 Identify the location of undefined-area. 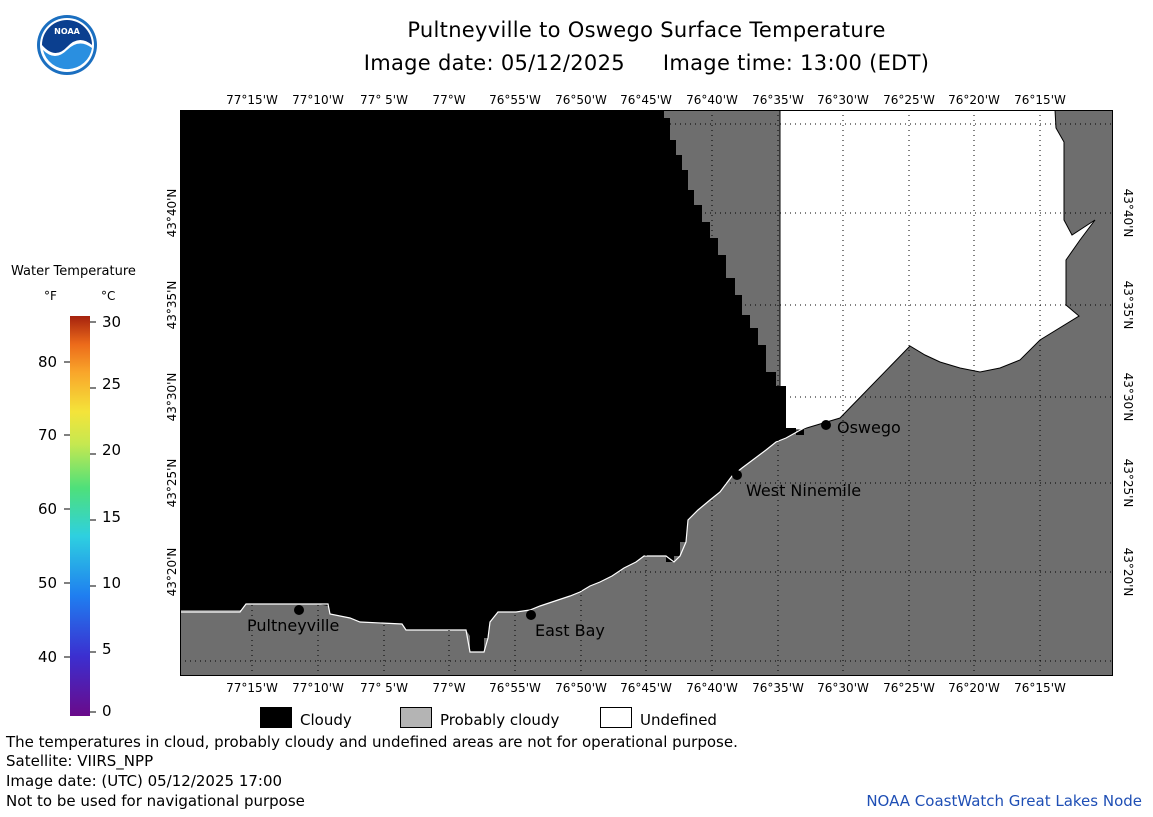
(878, 270).